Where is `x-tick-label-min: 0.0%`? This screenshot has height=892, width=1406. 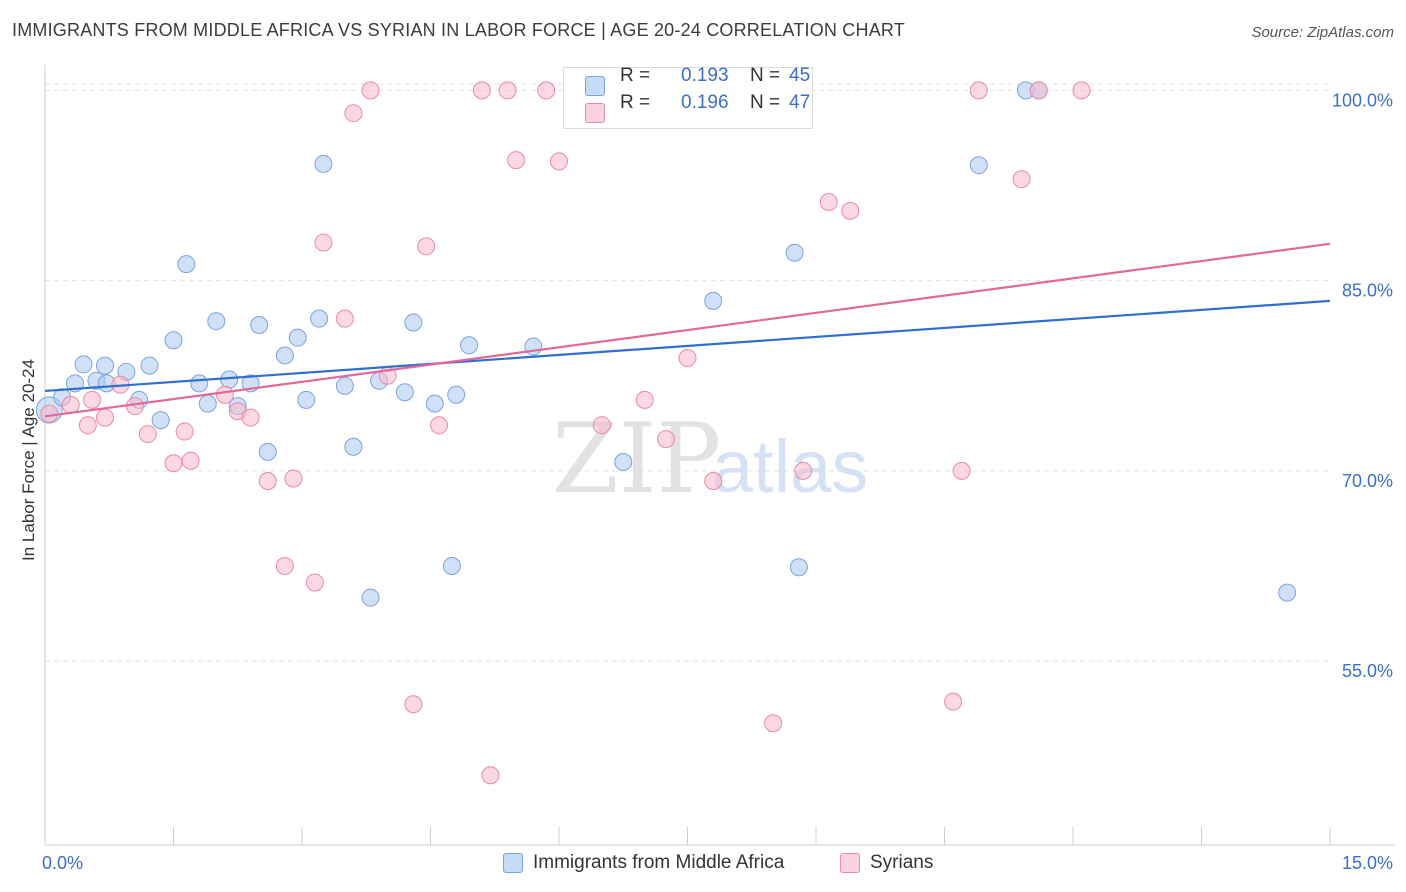 x-tick-label-min: 0.0% is located at coordinates (62, 863).